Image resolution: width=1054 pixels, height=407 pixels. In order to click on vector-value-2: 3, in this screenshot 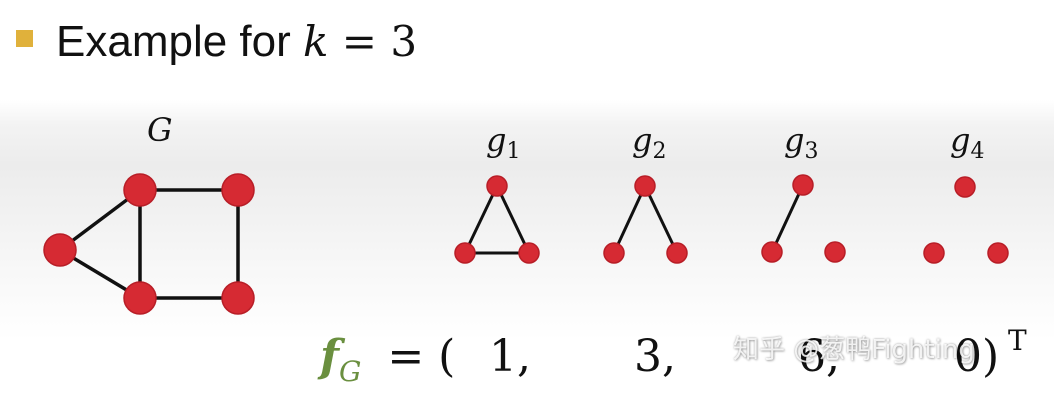, I will do `click(655, 356)`.